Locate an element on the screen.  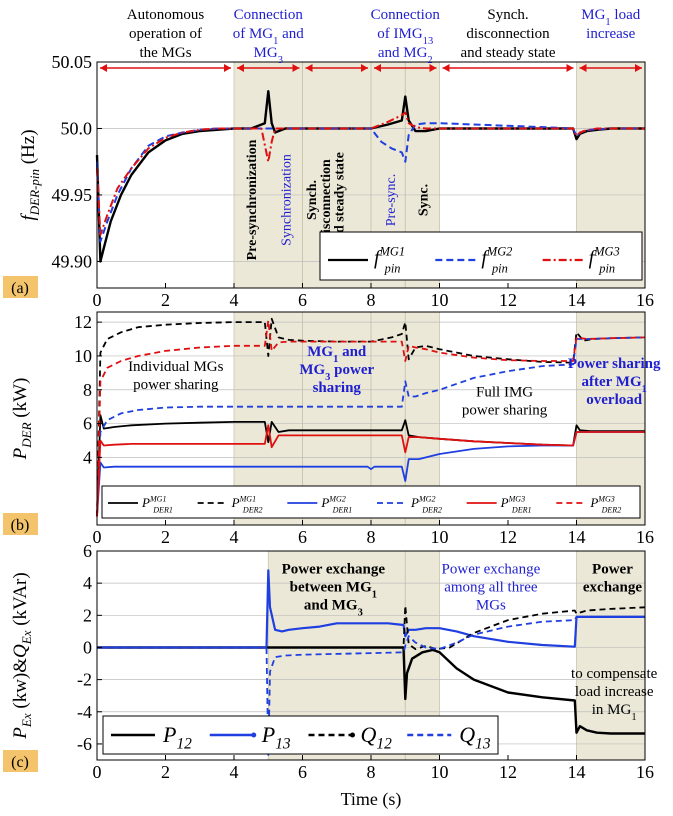
phase-label: Synch. is located at coordinates (507, 15).